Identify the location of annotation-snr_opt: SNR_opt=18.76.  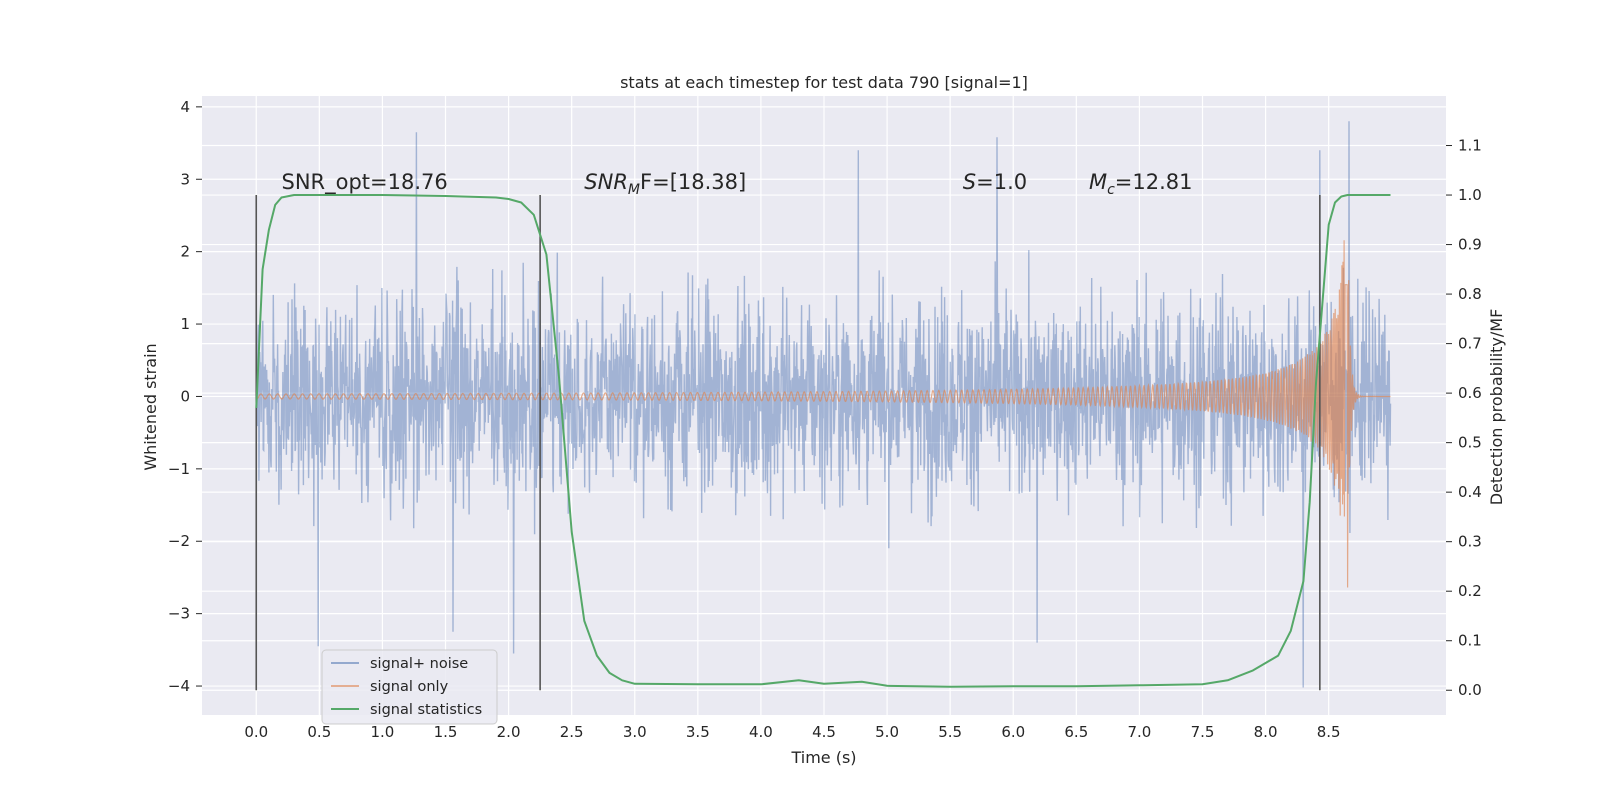
(364, 182).